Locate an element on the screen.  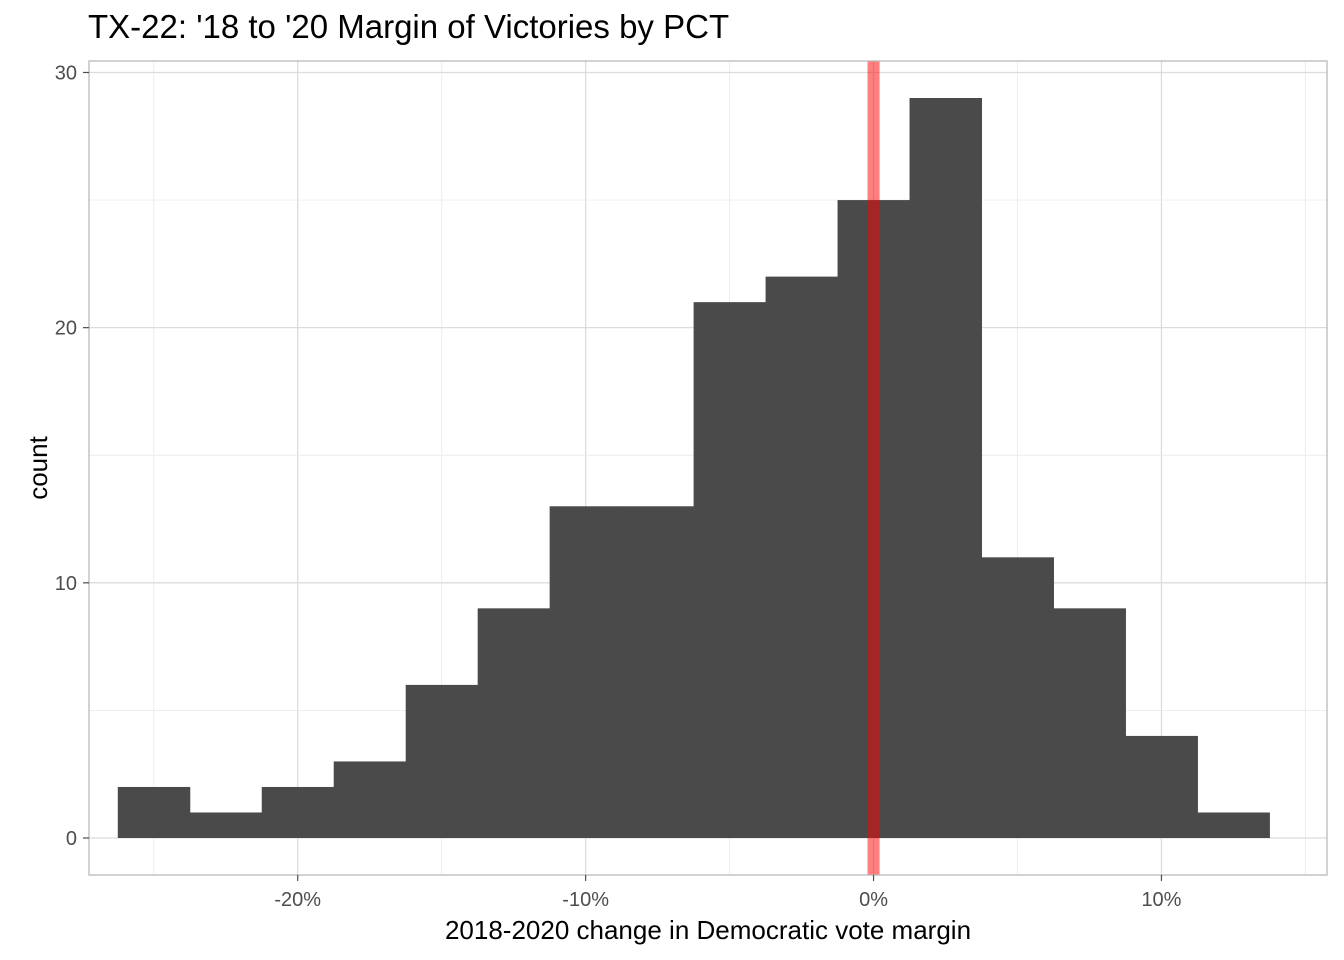
y-tick-label: 20 is located at coordinates (66, 329).